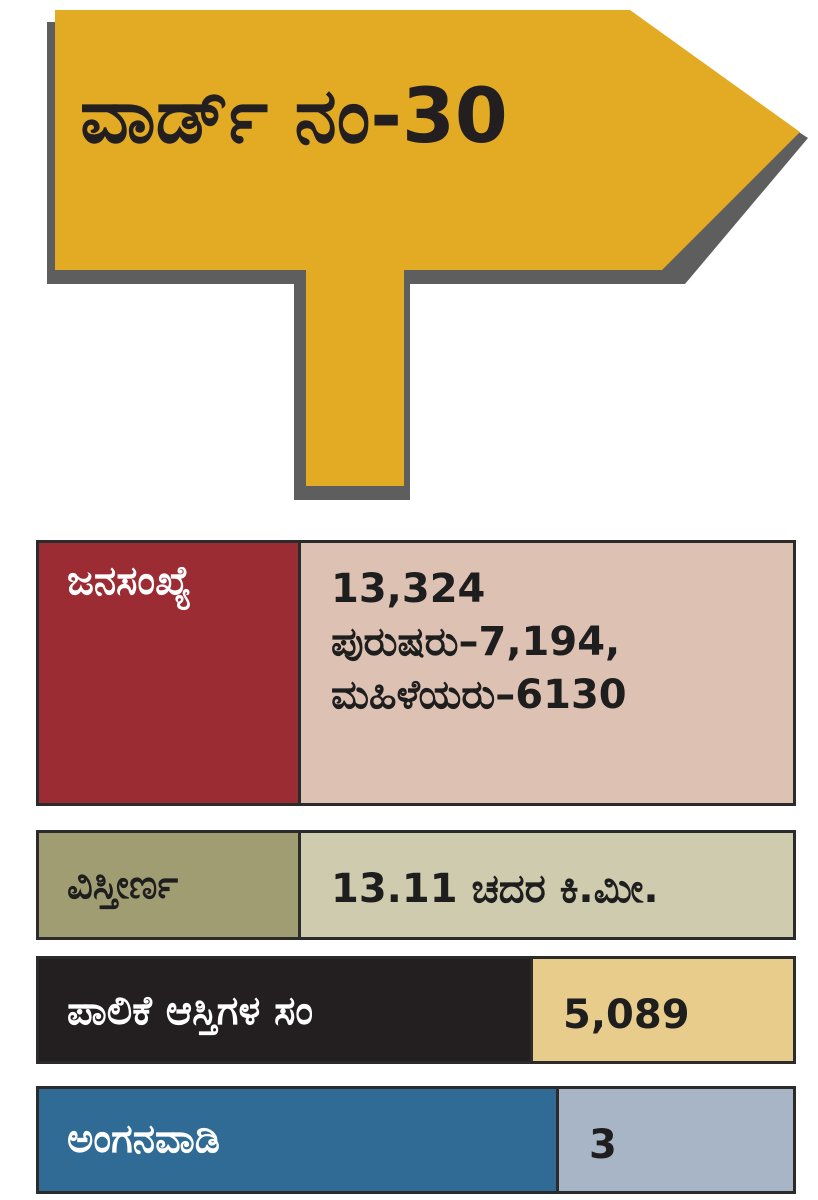 This screenshot has height=1200, width=818. Describe the element at coordinates (286, 1010) in the screenshot. I see `assets-label: ಪಾಲಿಕೆ ಆಸ್ತಿಗಳ ಸಂ` at that location.